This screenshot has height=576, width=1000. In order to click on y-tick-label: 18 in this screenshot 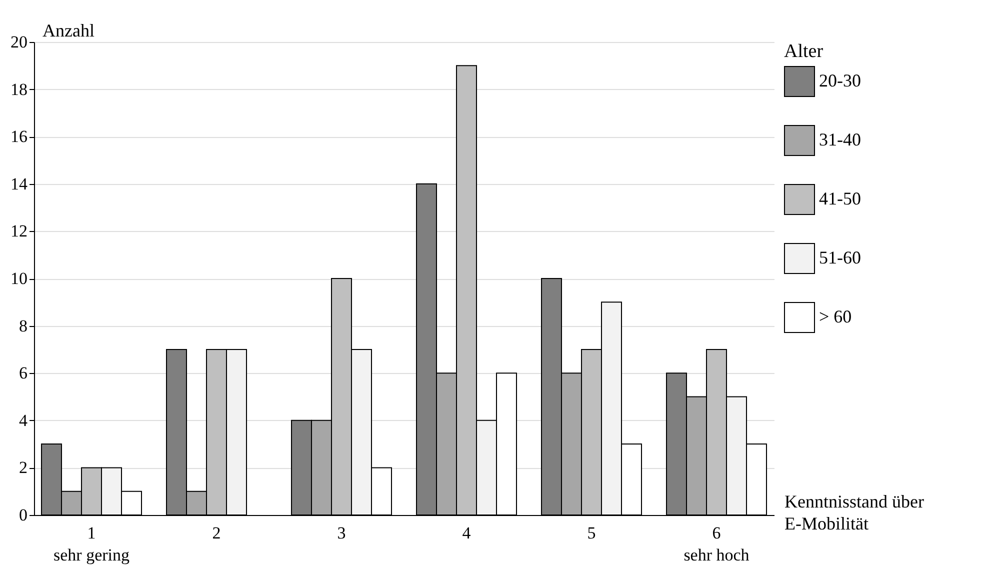, I will do `click(19, 89)`.